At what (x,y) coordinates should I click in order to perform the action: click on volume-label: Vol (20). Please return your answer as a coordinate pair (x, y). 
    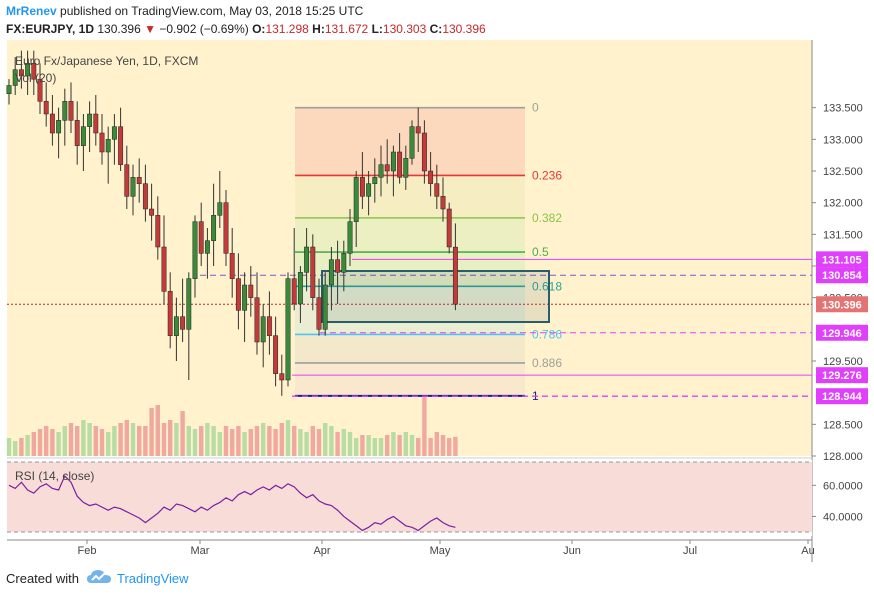
    Looking at the image, I should click on (35, 78).